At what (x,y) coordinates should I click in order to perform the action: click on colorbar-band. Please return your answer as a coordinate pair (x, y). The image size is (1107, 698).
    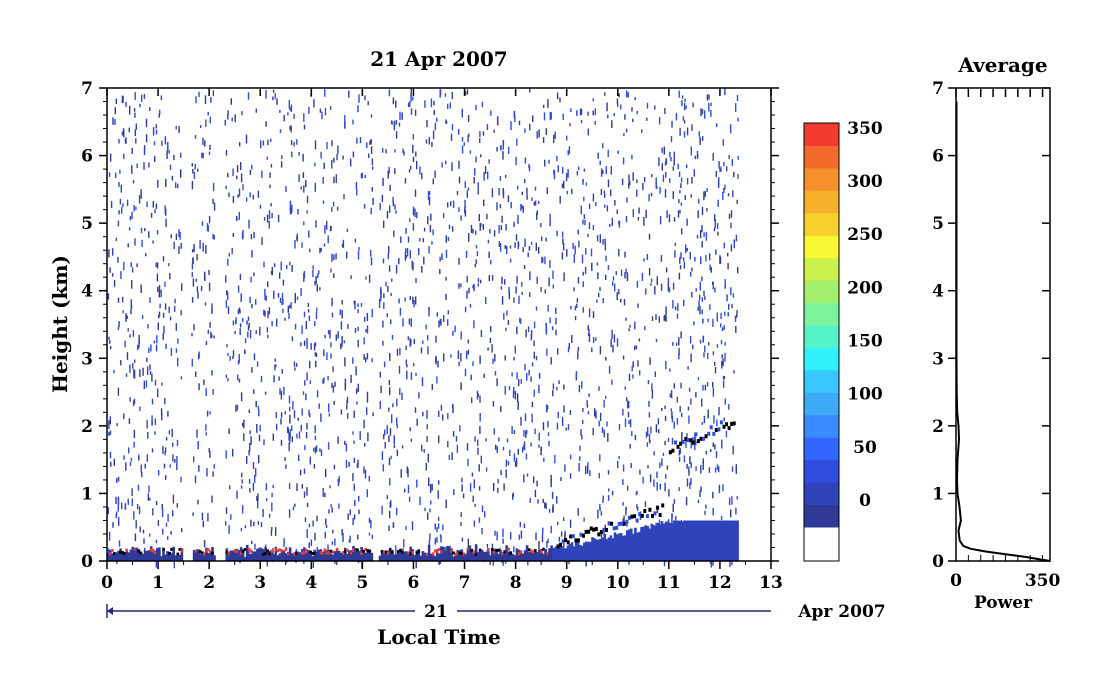
    Looking at the image, I should click on (821, 359).